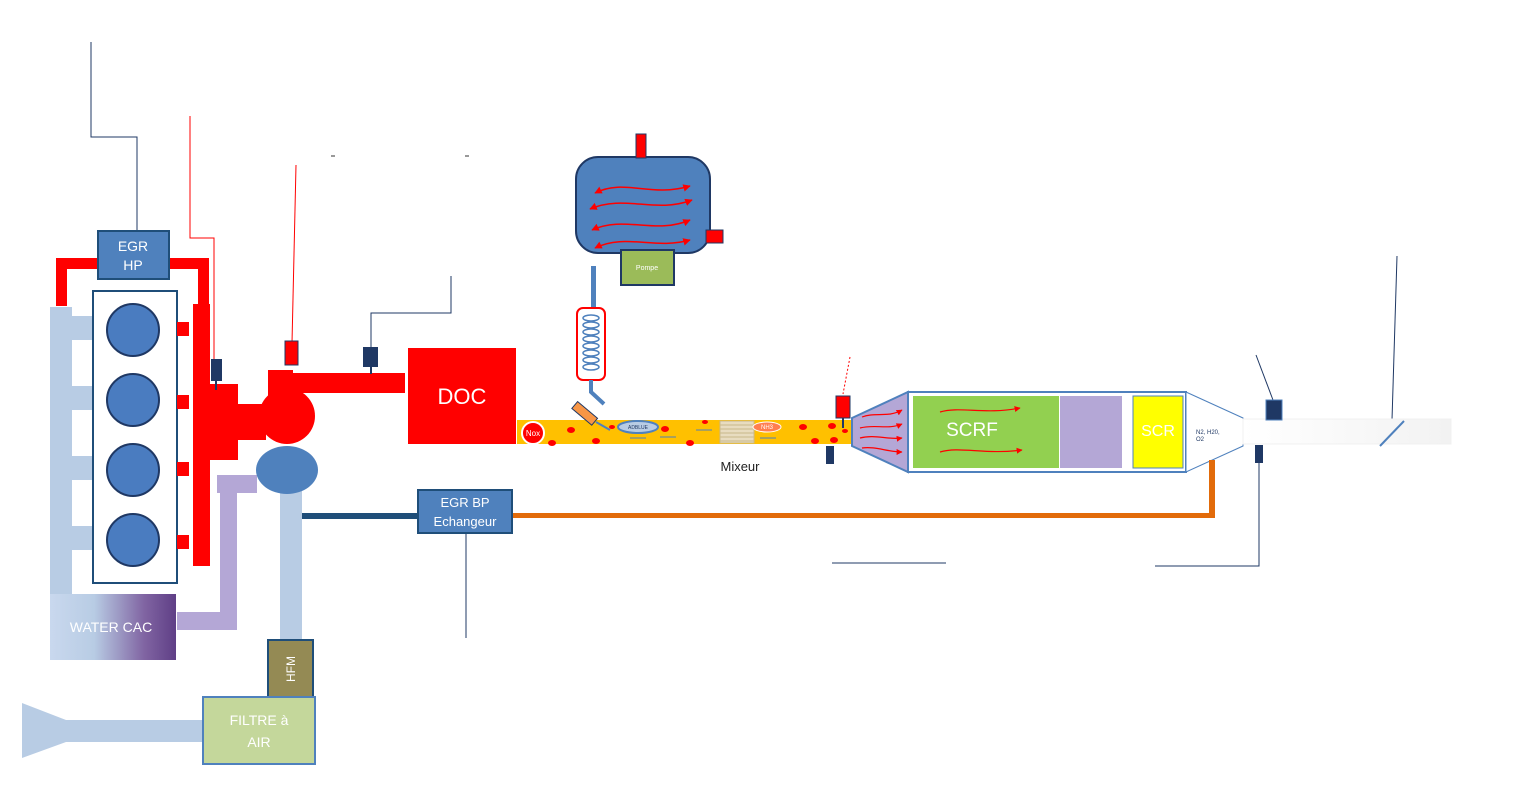  Describe the element at coordinates (287, 416) in the screenshot. I see `turbine` at that location.